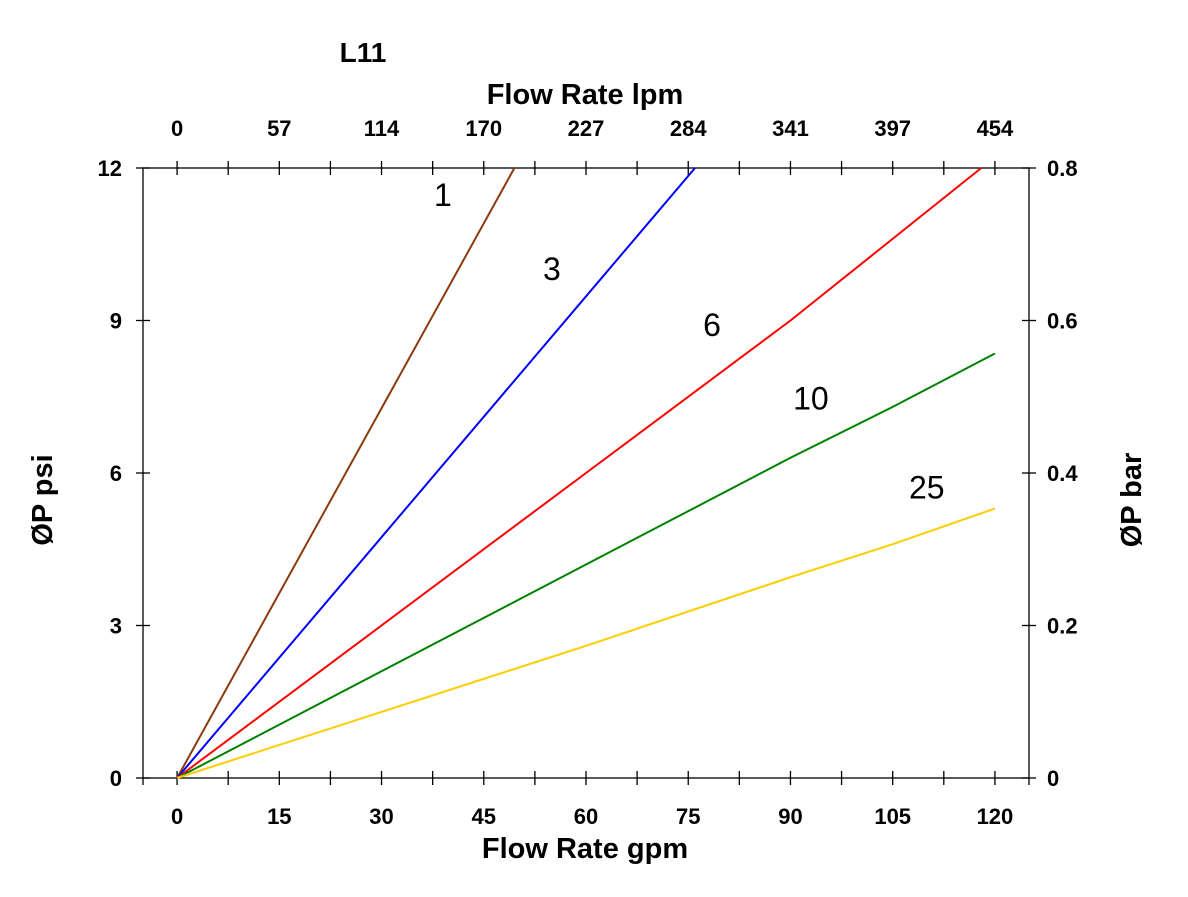 This screenshot has height=897, width=1188. Describe the element at coordinates (586, 816) in the screenshot. I see `x-tick-label: 60` at that location.